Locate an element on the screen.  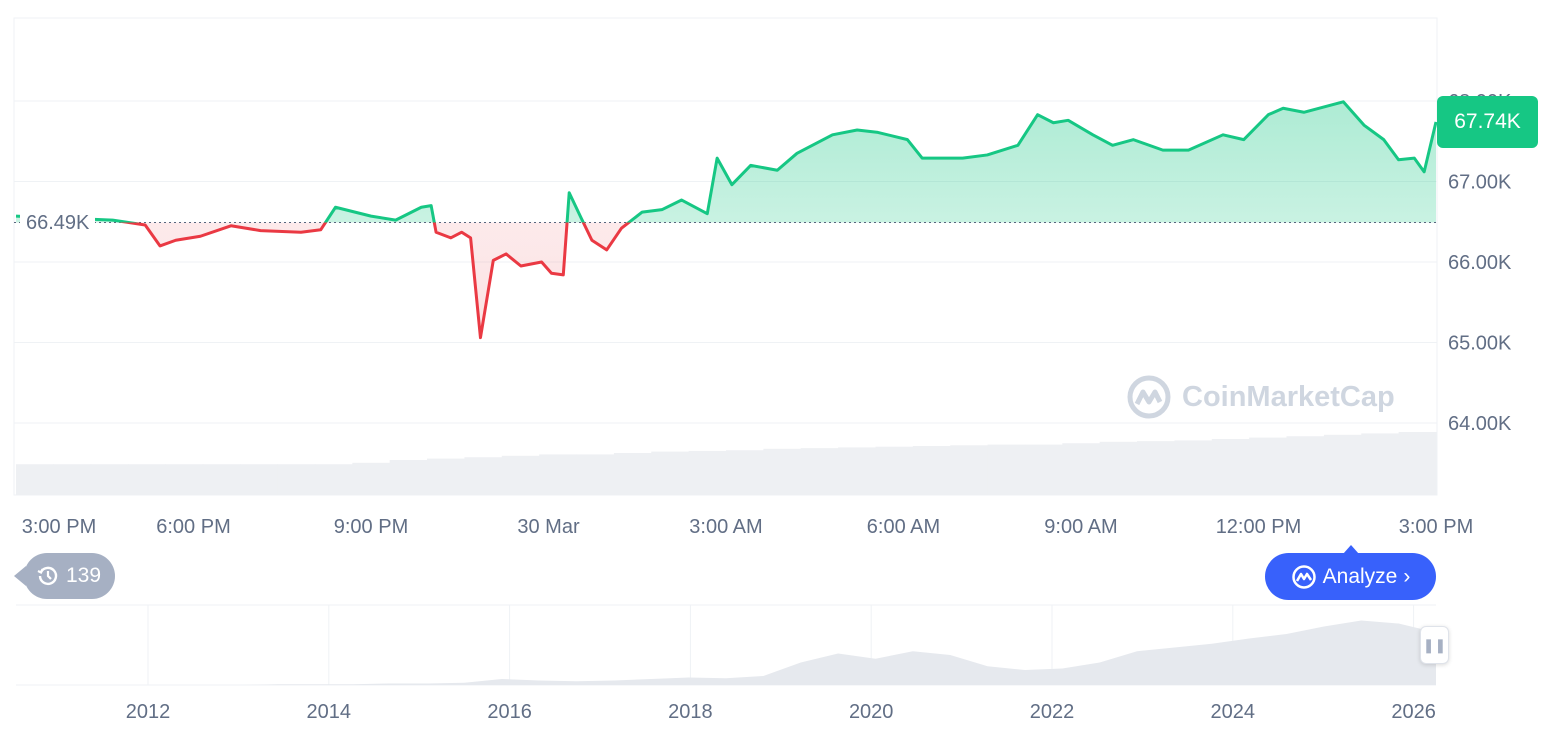
analyze-button: Analyze › is located at coordinates (1350, 572).